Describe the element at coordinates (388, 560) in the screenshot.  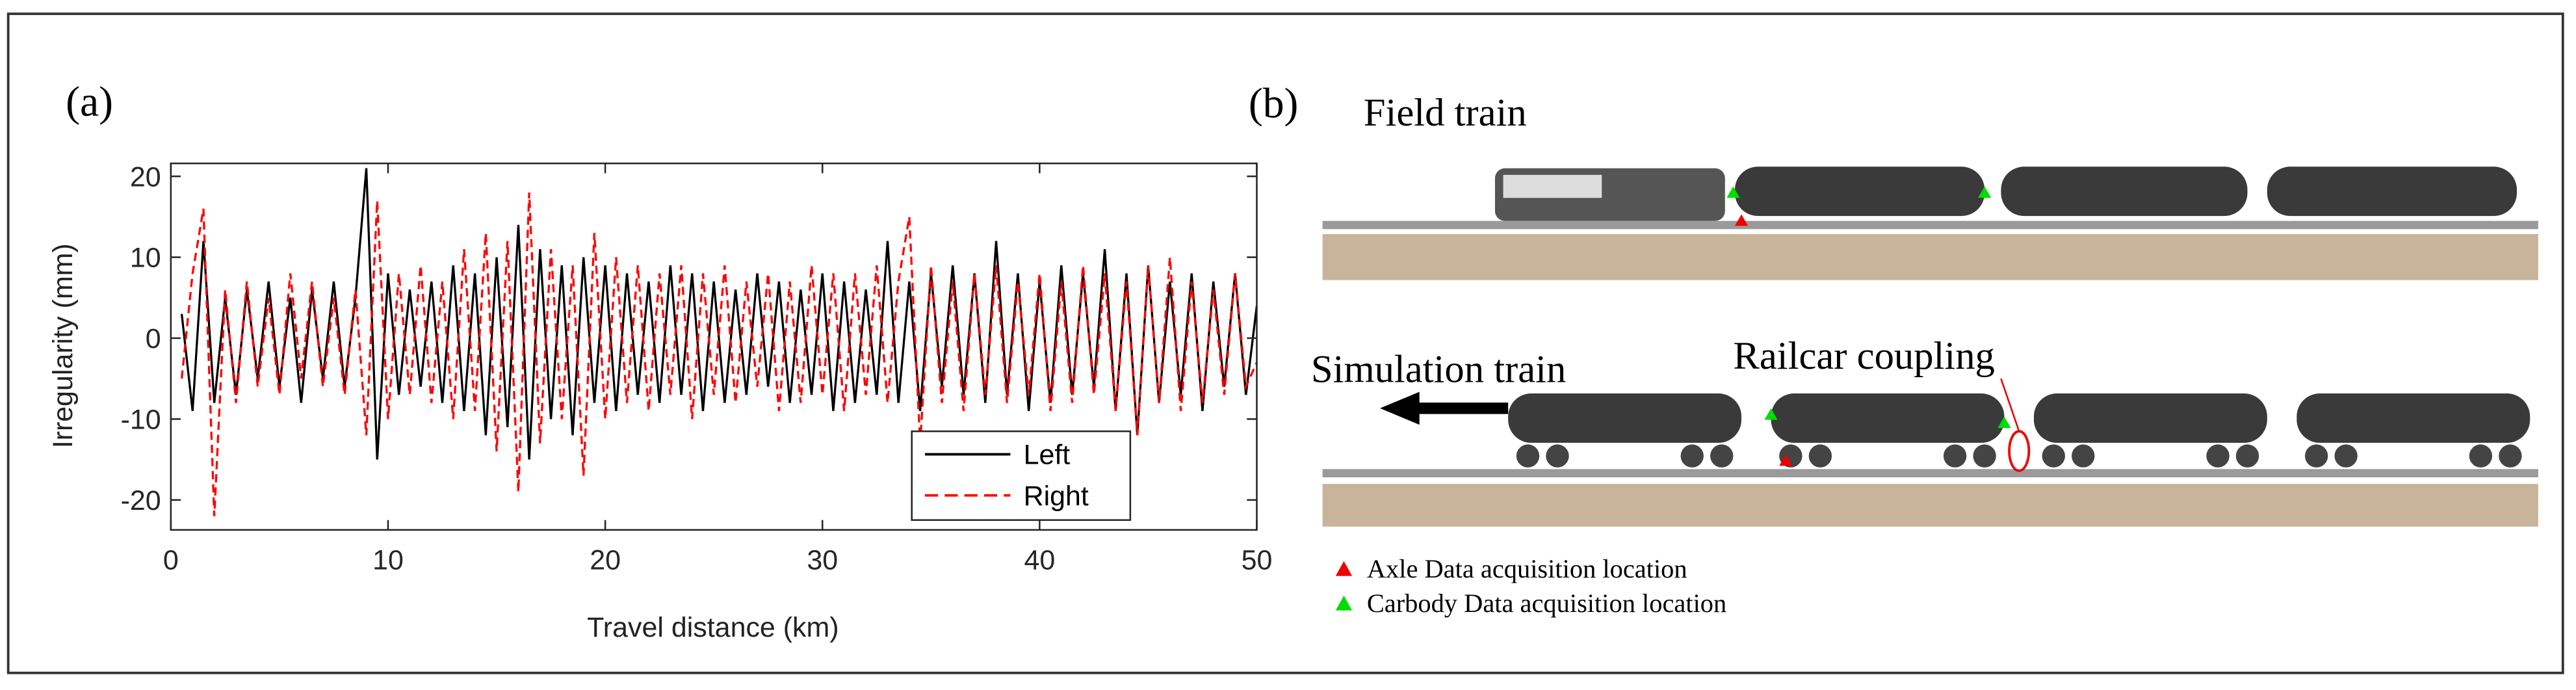
I see `x-tick-label: 10` at that location.